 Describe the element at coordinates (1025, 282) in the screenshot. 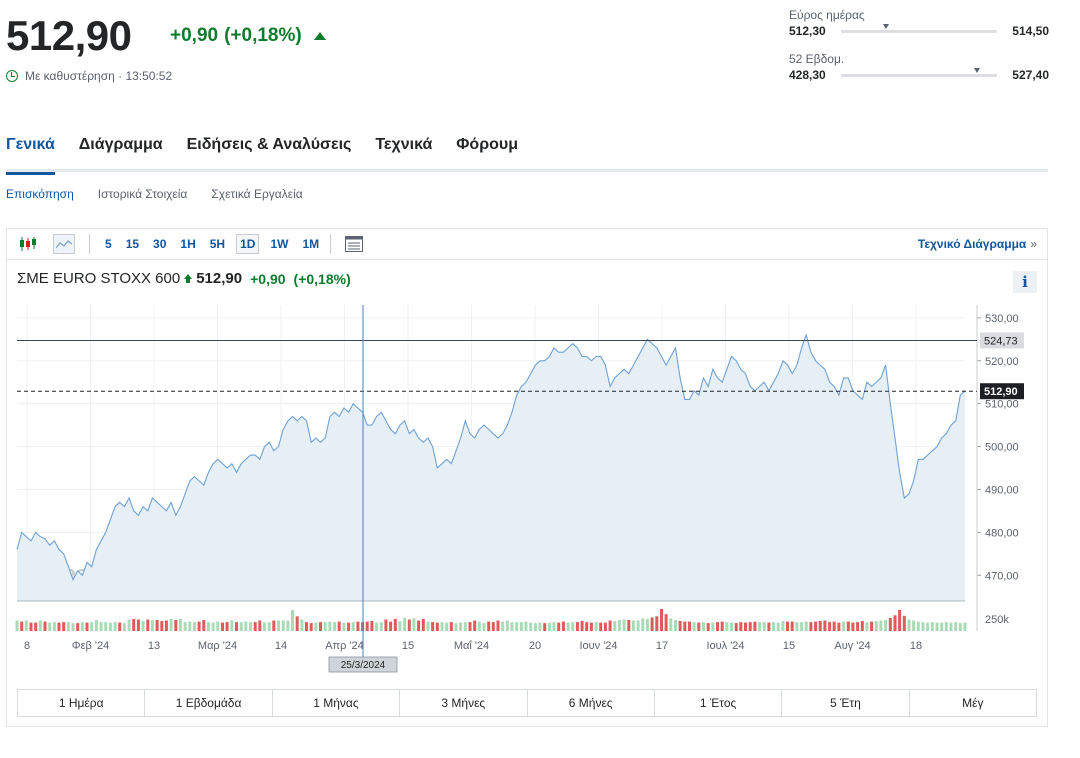

I see `info-button: i` at that location.